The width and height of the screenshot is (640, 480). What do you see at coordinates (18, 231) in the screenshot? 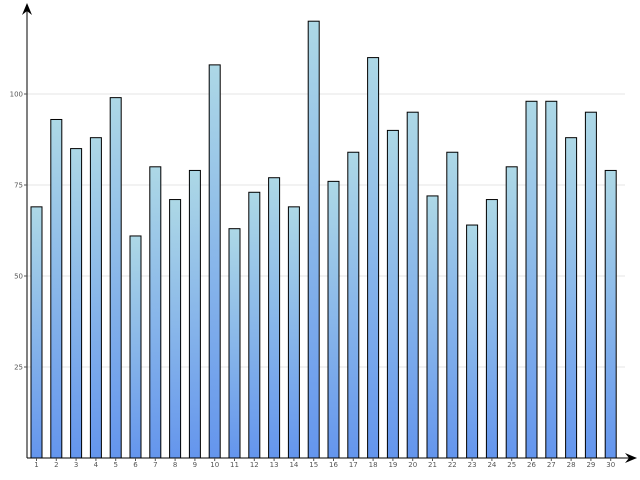
I see `y-tick-labels: 25 50 75 100` at bounding box center [18, 231].